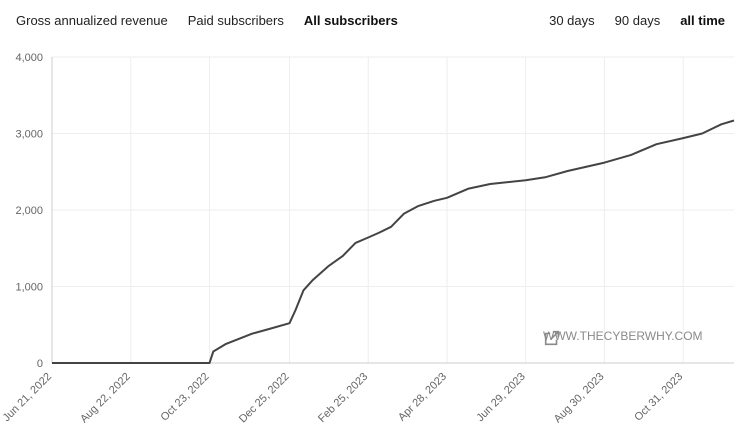  I want to click on source-watermark: WWW.THECYBERWHY.COM, so click(623, 337).